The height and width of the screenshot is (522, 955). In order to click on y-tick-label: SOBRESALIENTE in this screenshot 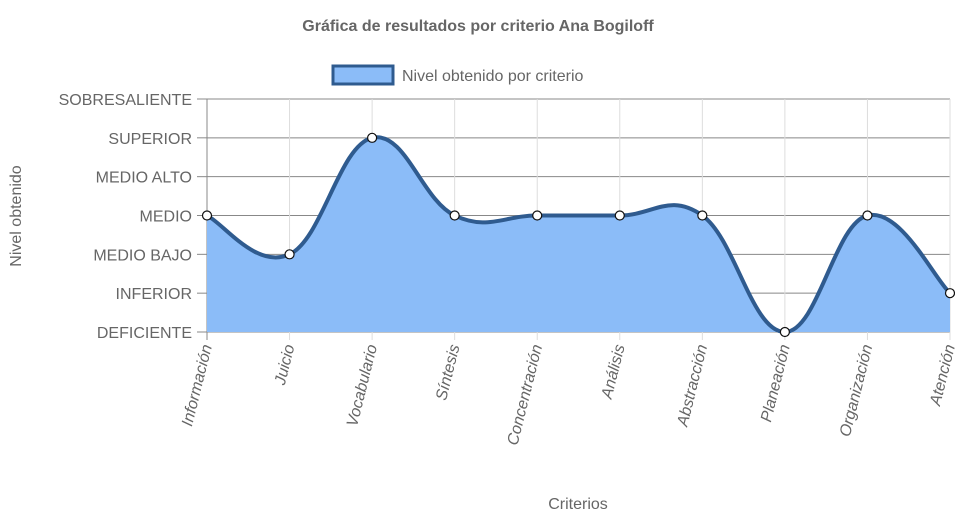, I will do `click(125, 100)`.